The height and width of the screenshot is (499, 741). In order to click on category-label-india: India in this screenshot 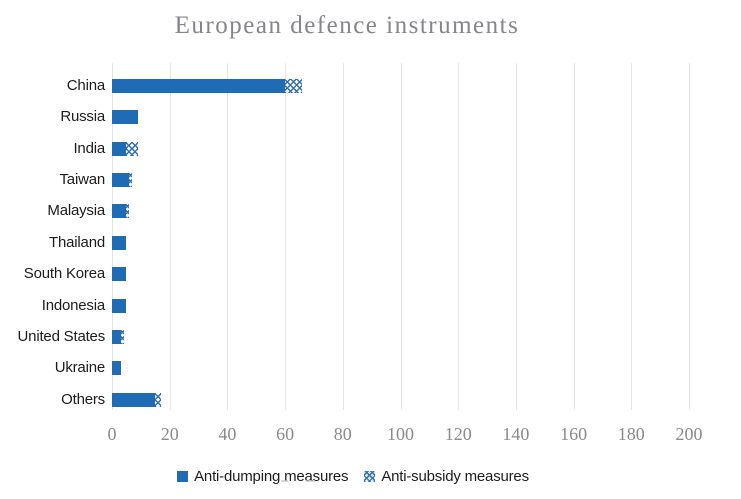, I will do `click(89, 148)`.